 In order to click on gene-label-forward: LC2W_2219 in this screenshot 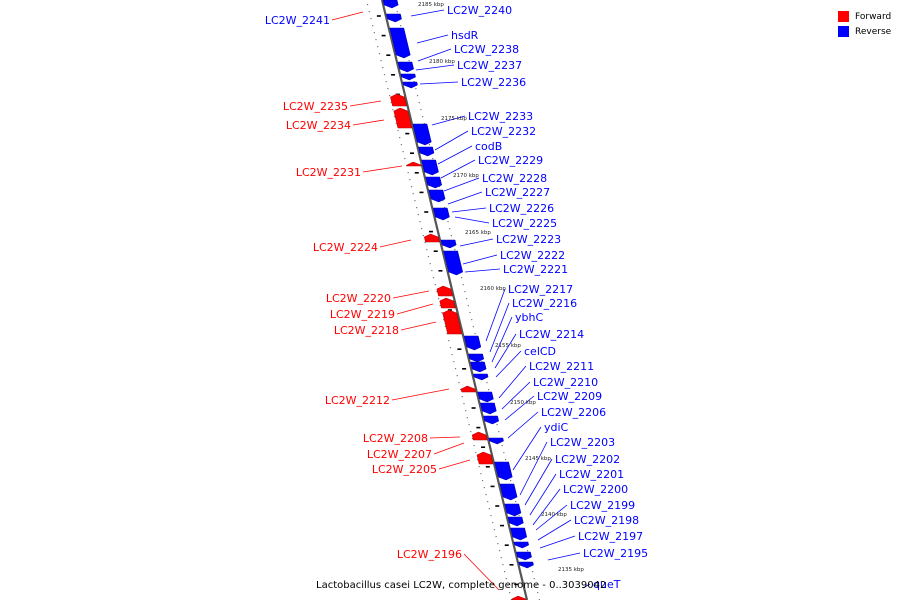, I will do `click(362, 314)`.